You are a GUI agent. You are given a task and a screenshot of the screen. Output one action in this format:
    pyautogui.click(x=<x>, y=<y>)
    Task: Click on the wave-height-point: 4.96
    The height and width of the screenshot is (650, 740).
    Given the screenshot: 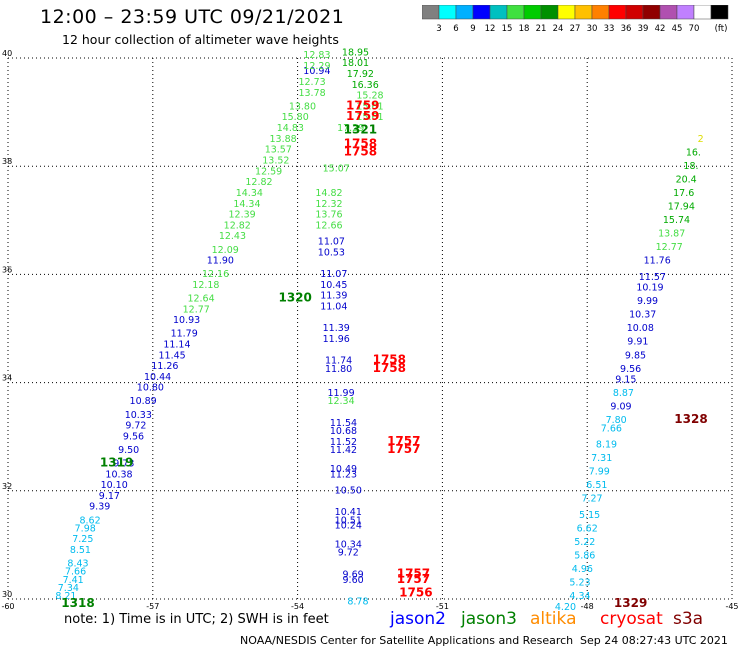 What is the action you would take?
    pyautogui.click(x=582, y=569)
    